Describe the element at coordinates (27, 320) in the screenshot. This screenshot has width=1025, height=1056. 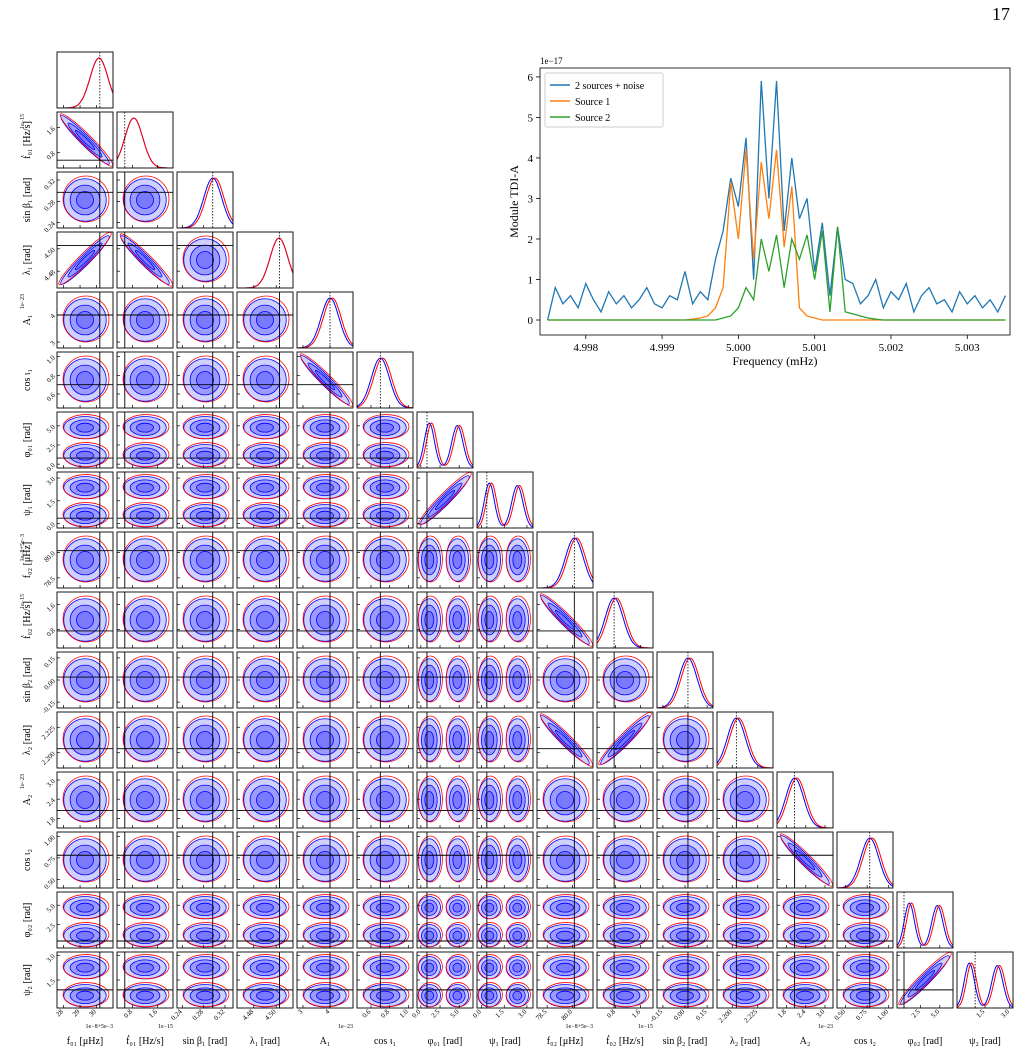
I see `y-axis-label: A₁` at that location.